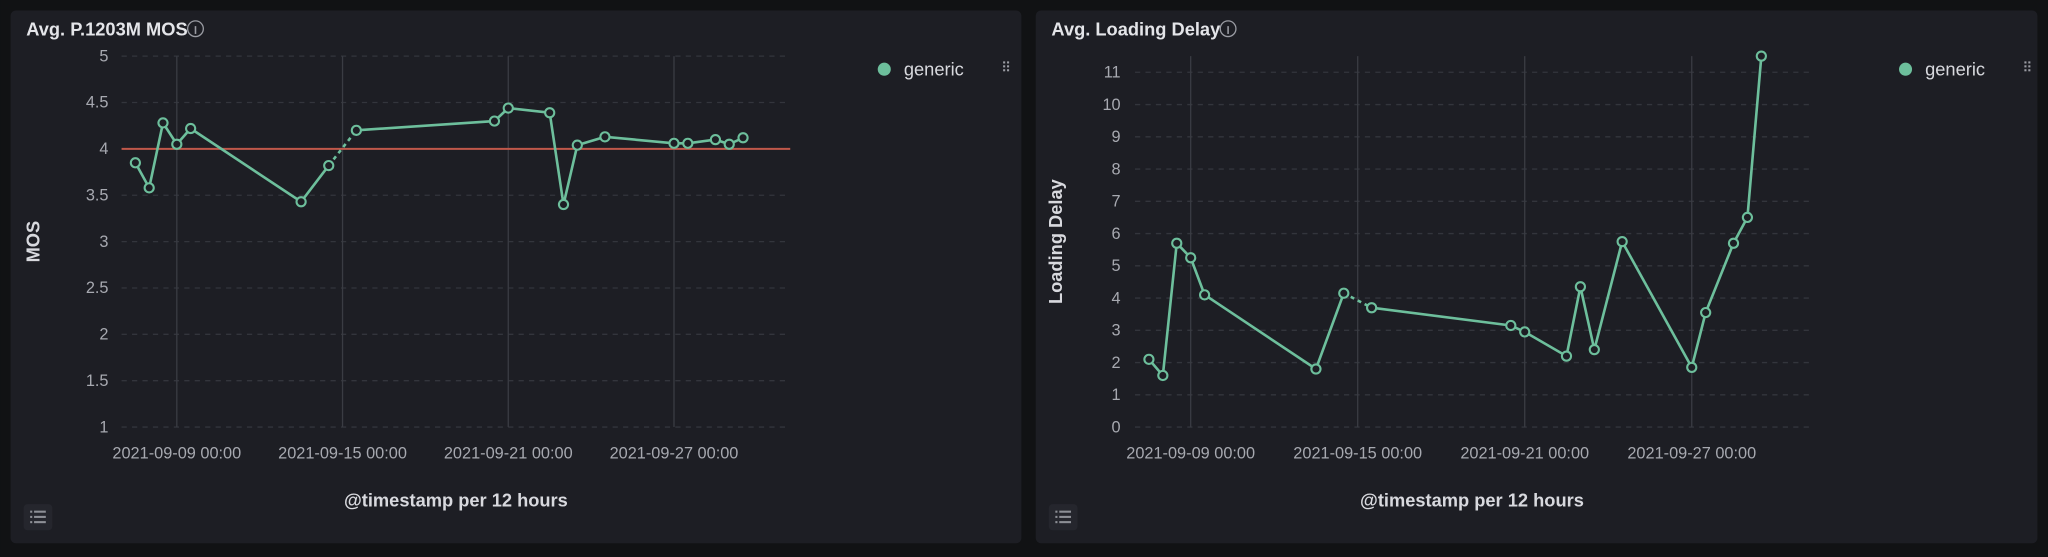  What do you see at coordinates (106, 28) in the screenshot?
I see `panel-title: Avg. P.1203M MOS` at bounding box center [106, 28].